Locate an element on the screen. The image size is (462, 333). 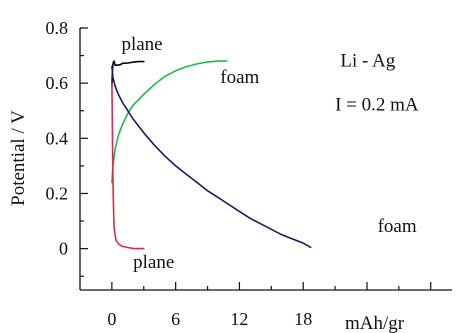
annotation: Li - Ag is located at coordinates (367, 61).